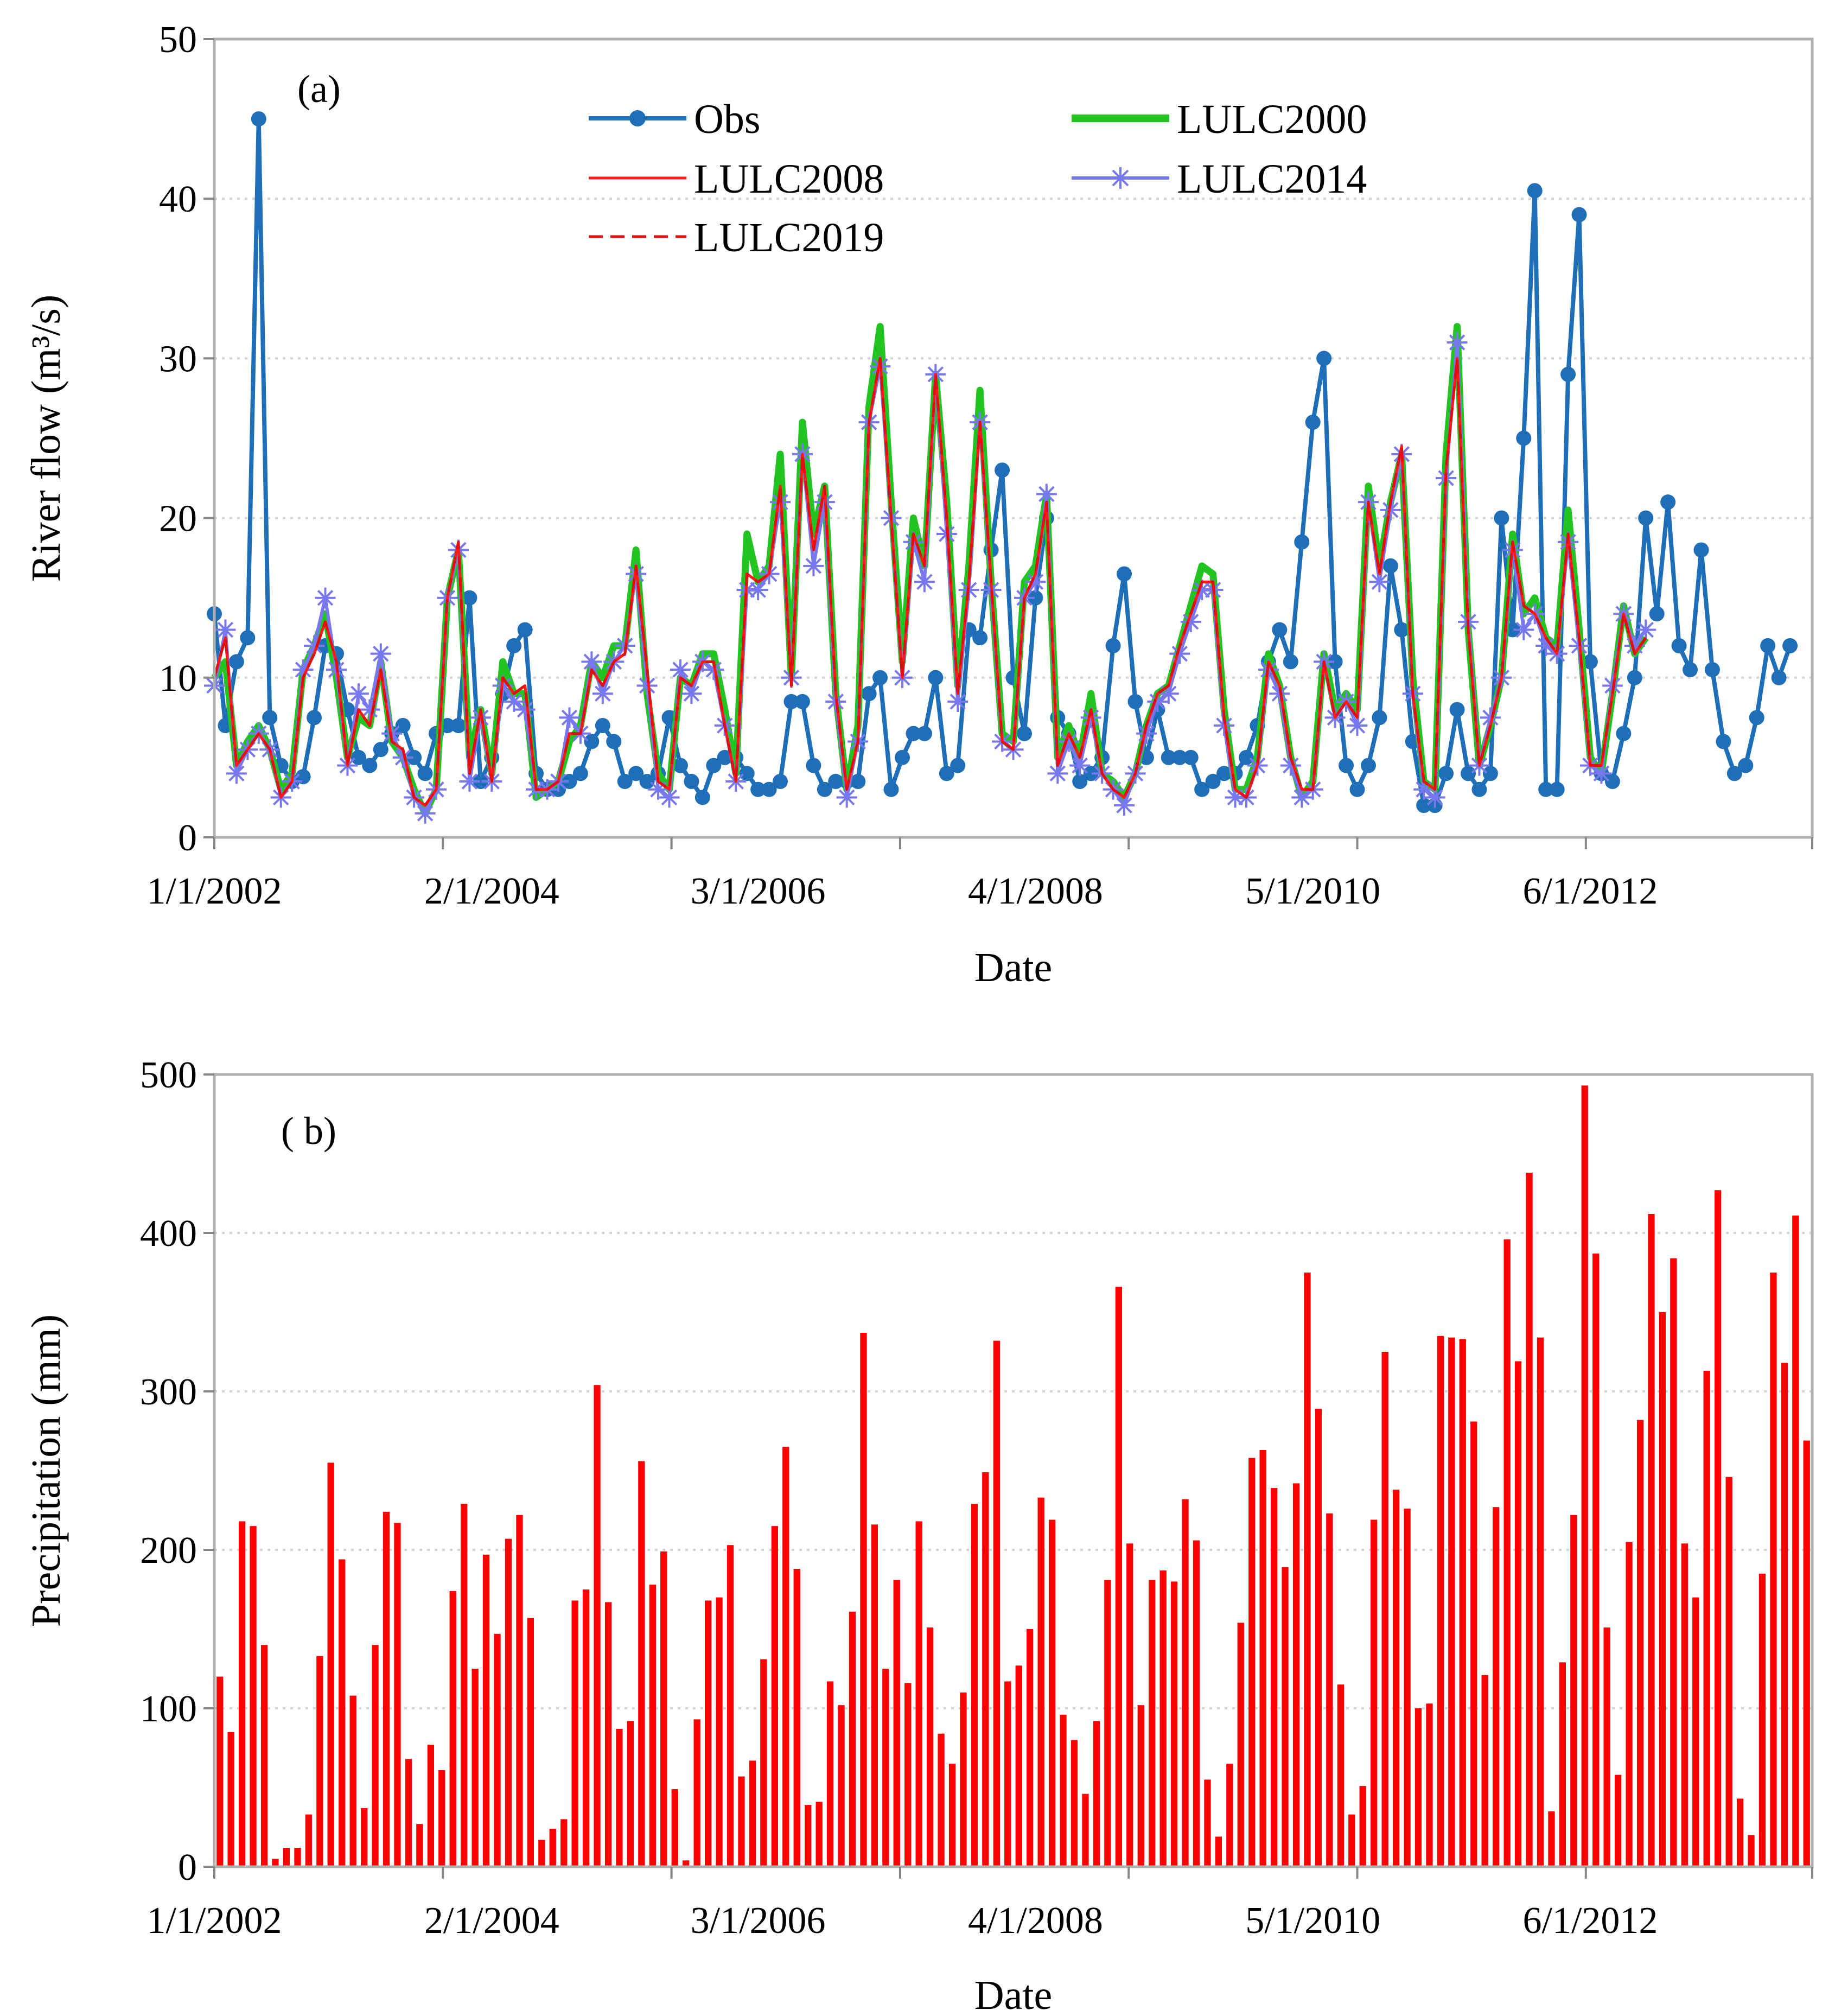  I want to click on panel-a-label: (a), so click(319, 89).